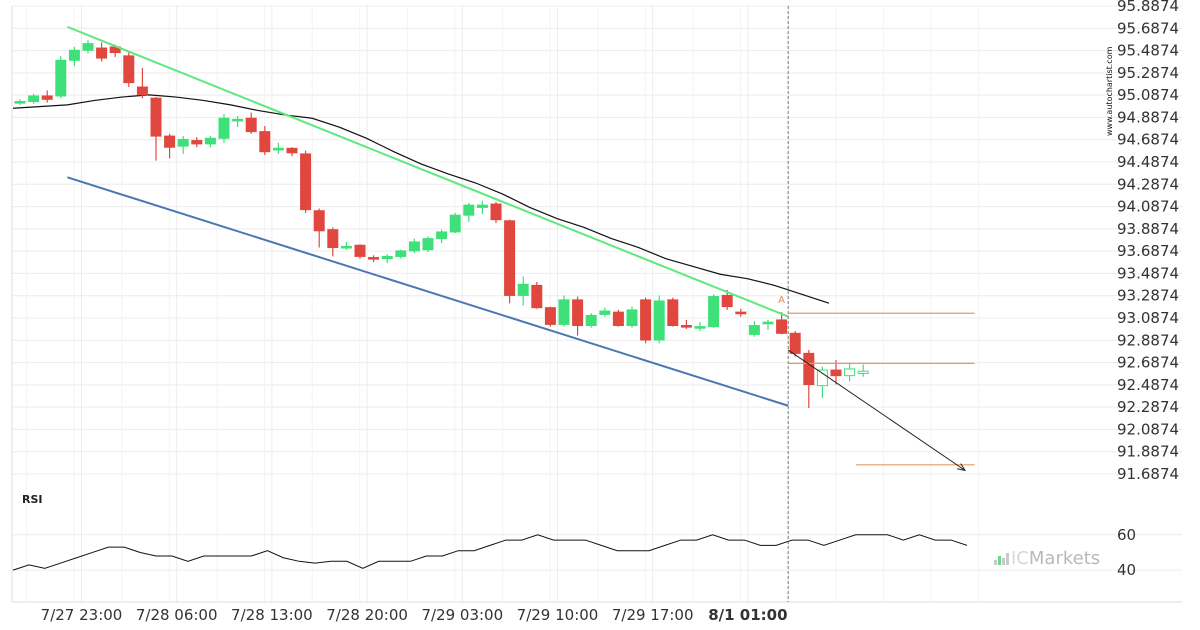 The image size is (1200, 630). Describe the element at coordinates (1148, 7) in the screenshot. I see `price-tick-label: 95.8874` at that location.